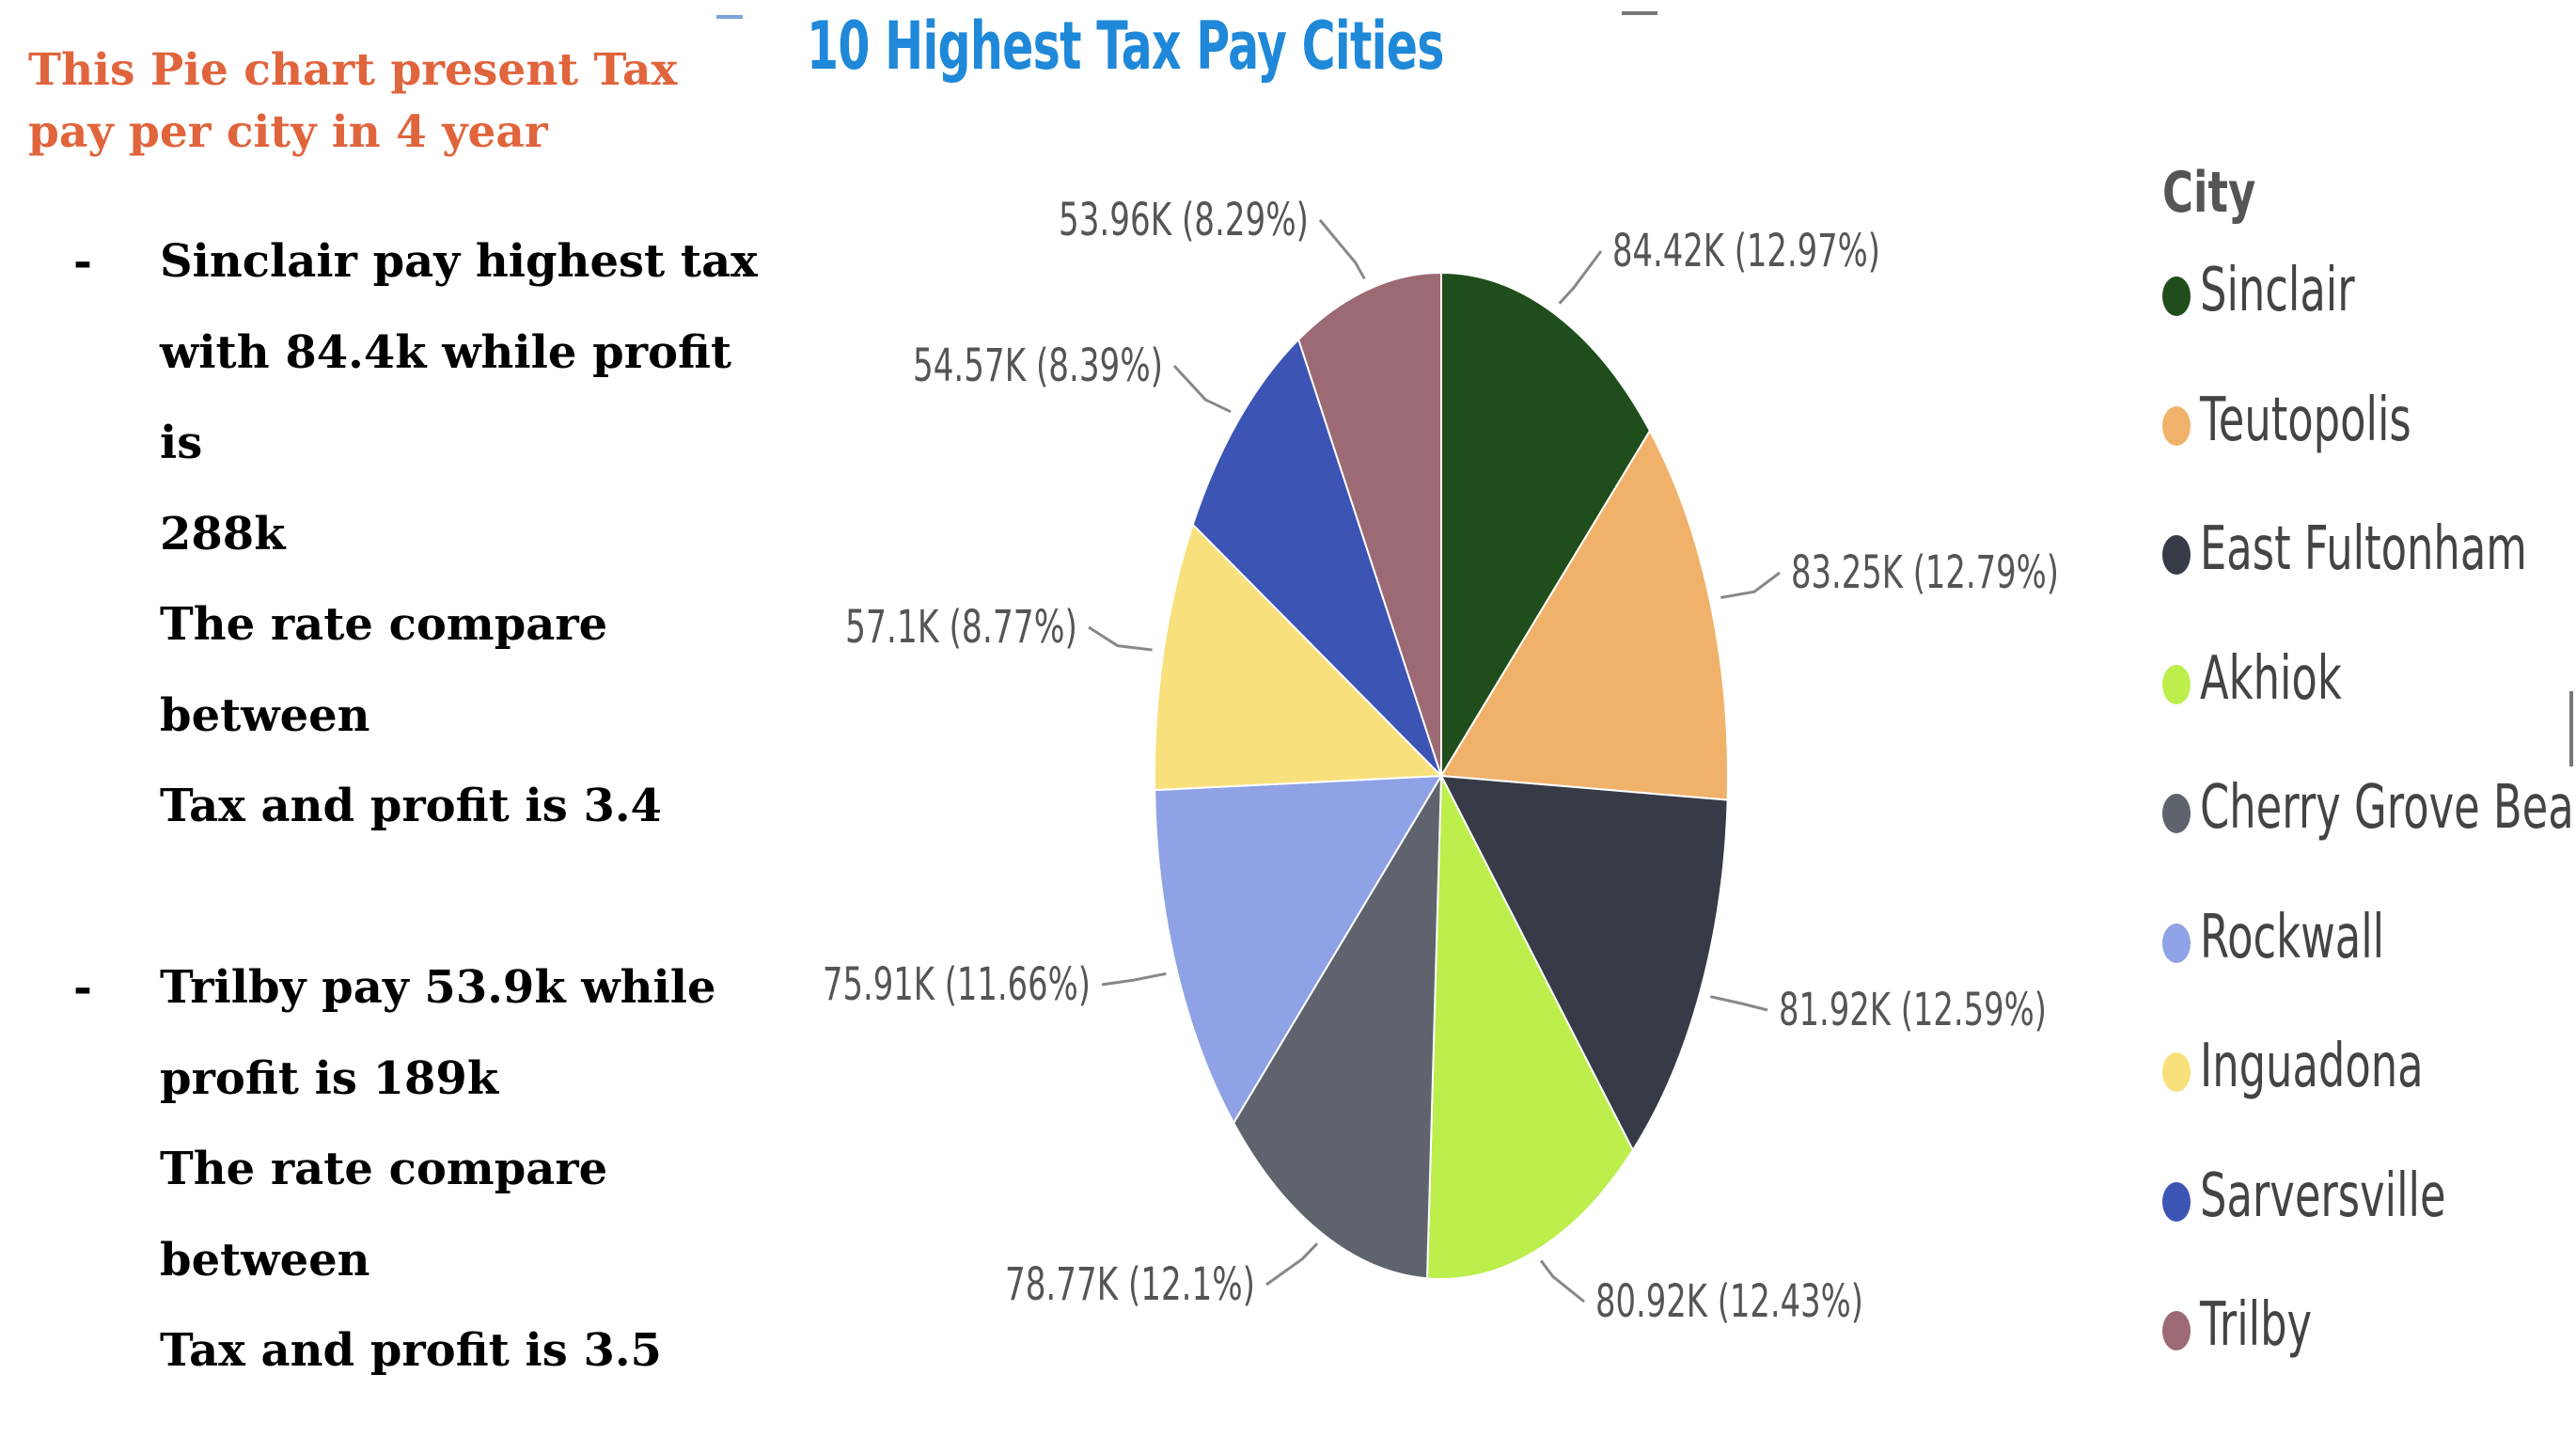 This screenshot has width=2576, height=1453. I want to click on pie-slice-trilby, so click(1370, 524).